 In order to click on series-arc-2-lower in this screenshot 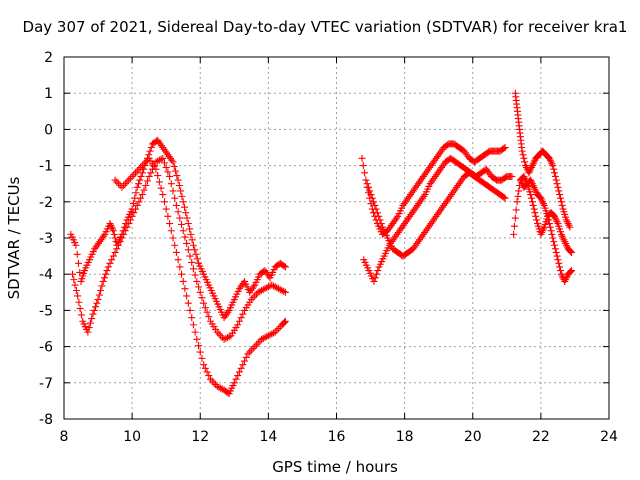, I will do `click(436, 214)`.